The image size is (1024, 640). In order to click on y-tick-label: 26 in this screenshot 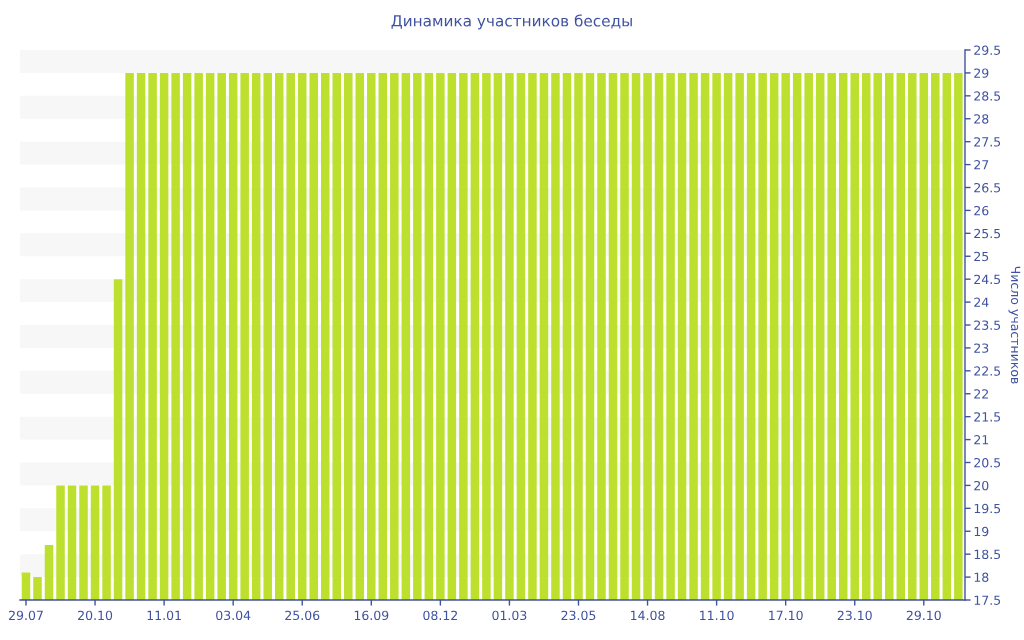, I will do `click(981, 210)`.